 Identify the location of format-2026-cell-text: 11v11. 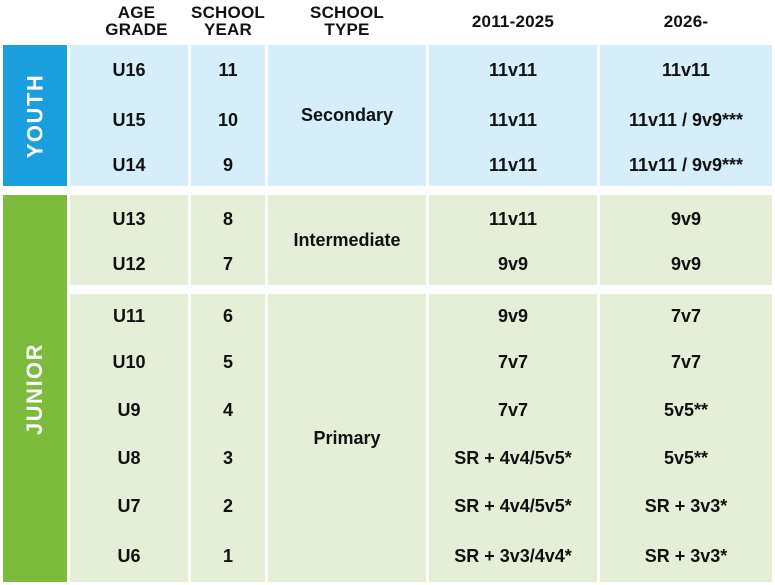
(686, 70).